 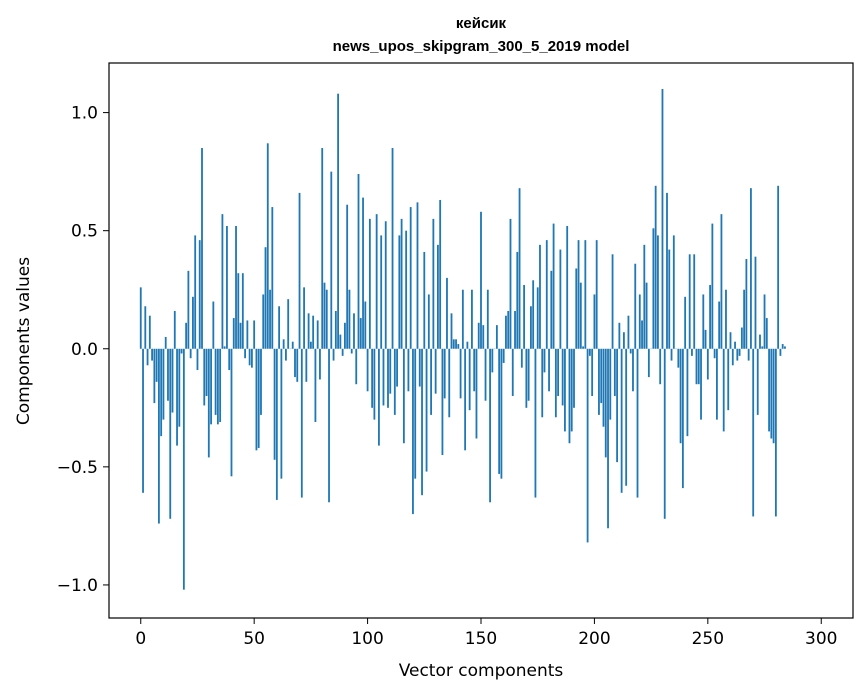 What do you see at coordinates (84, 232) in the screenshot?
I see `y-tick-label: 0.5` at bounding box center [84, 232].